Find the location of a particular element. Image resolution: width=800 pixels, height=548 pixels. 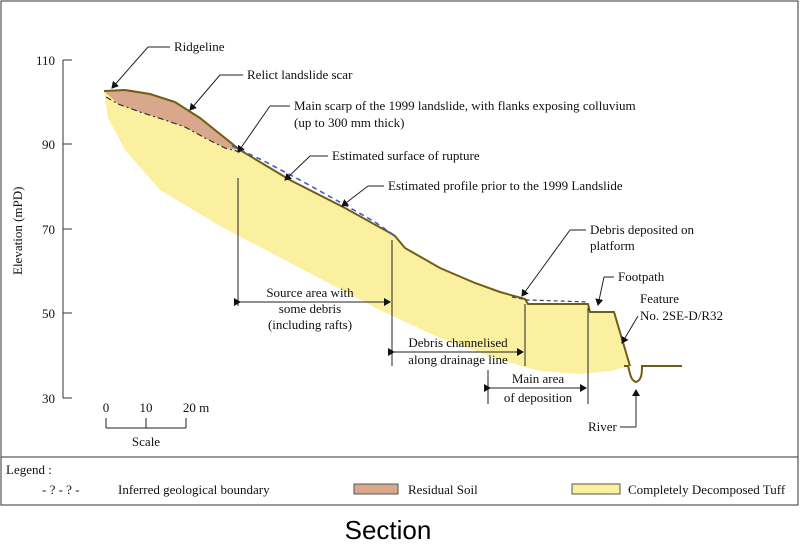

feature-label-2: No. 2SE-D/R32 is located at coordinates (681, 315).